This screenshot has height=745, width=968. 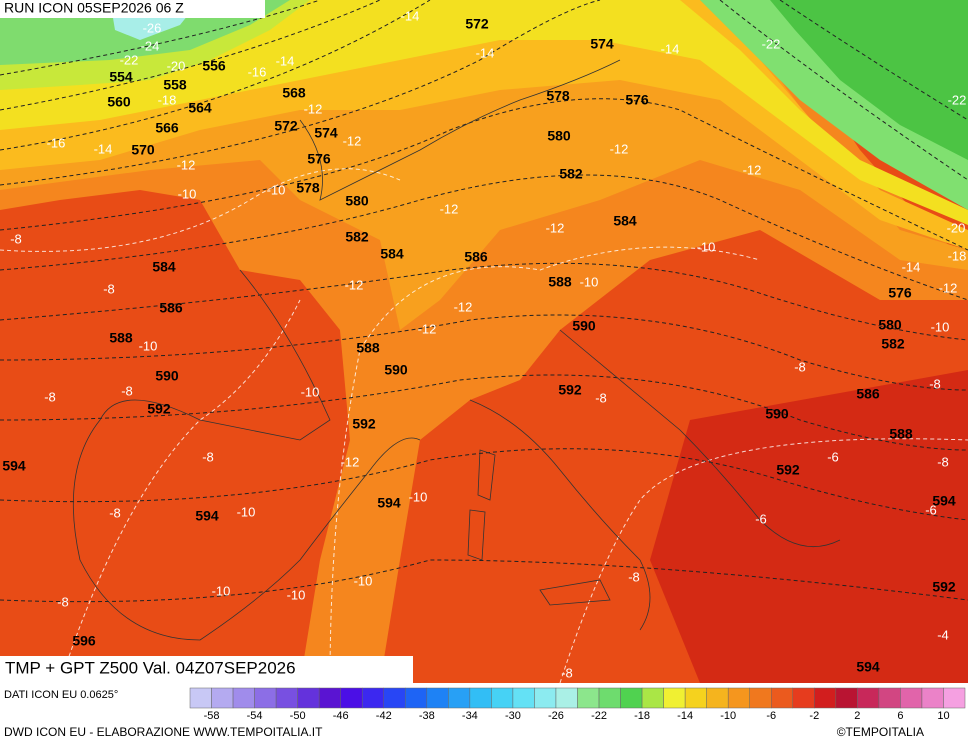 I want to click on colorbar-tick-label: -2, so click(x=814, y=716).